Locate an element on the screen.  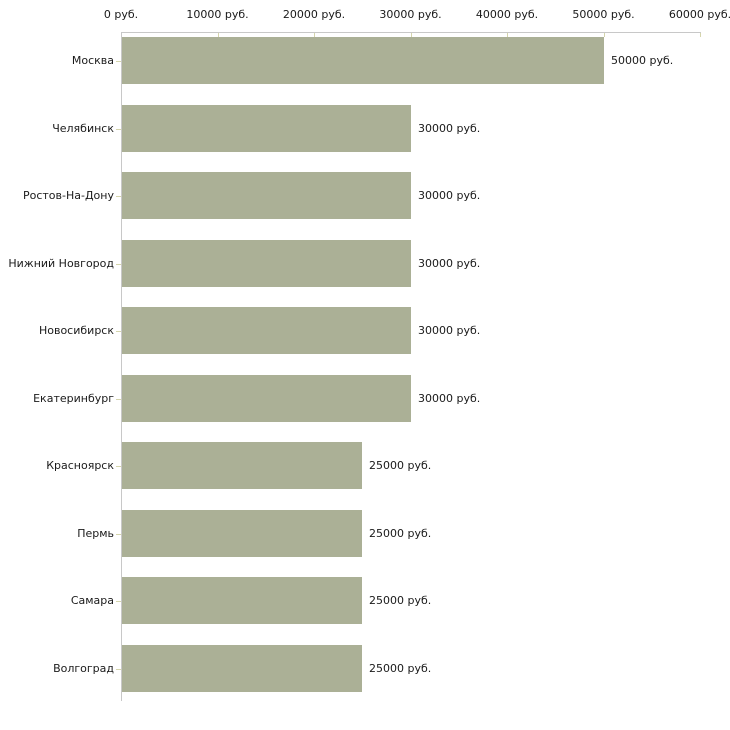
category-label: Екатеринбург is located at coordinates (73, 398).